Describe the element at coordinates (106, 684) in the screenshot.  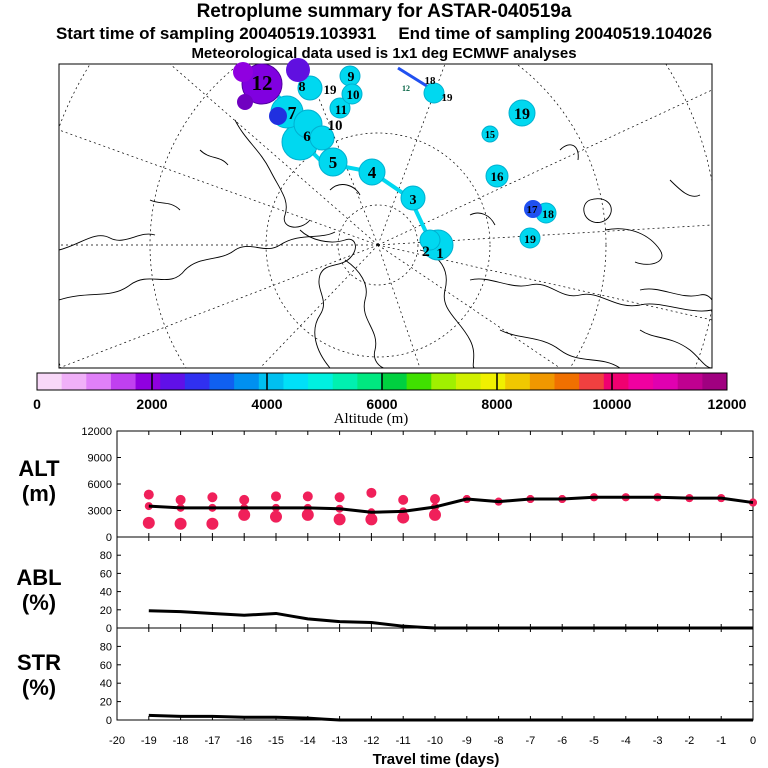
I see `str-y-tick-label: 40` at that location.